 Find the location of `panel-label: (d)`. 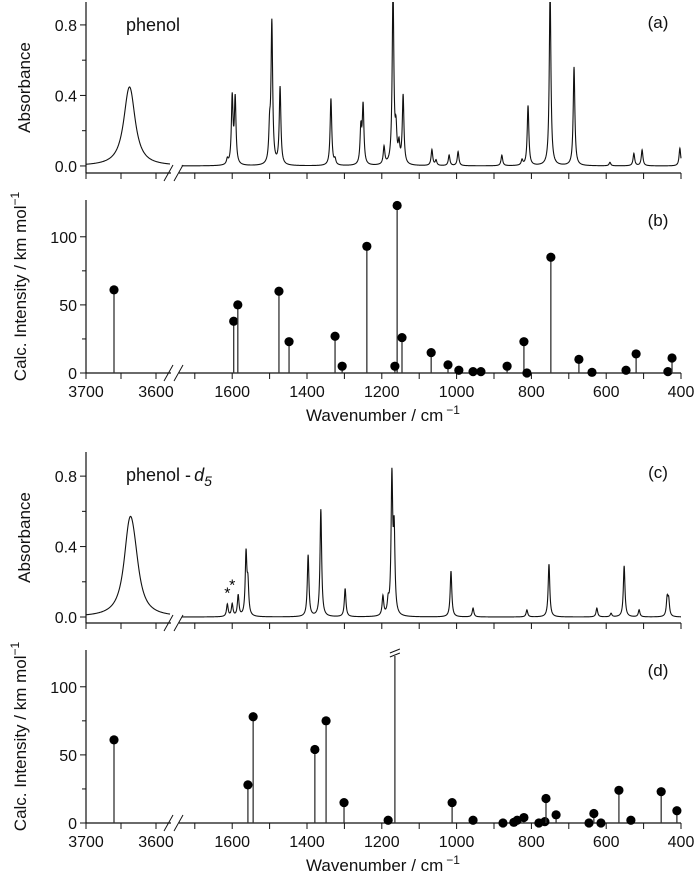

panel-label: (d) is located at coordinates (658, 670).